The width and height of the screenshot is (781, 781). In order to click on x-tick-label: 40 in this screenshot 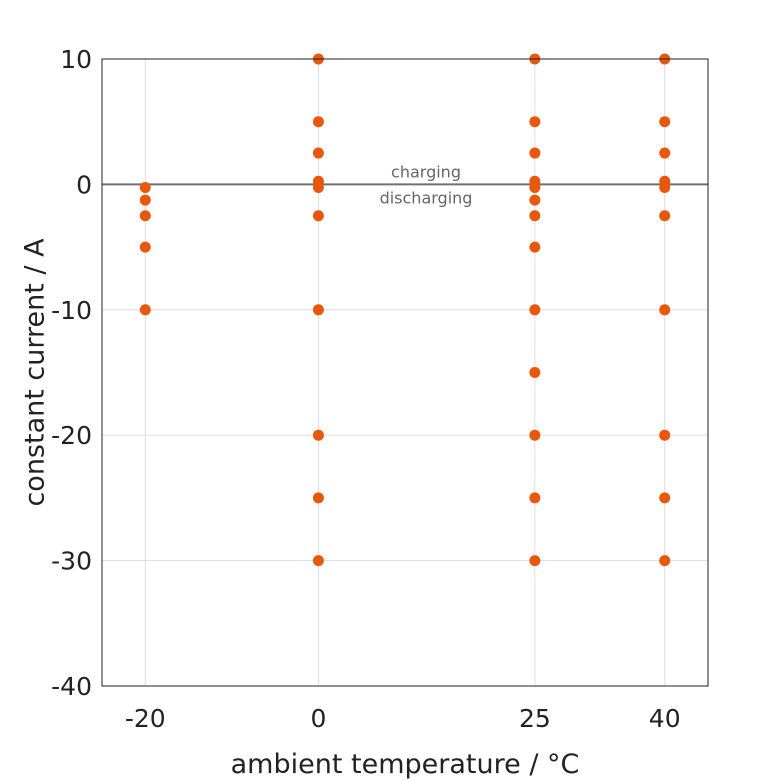, I will do `click(665, 718)`.